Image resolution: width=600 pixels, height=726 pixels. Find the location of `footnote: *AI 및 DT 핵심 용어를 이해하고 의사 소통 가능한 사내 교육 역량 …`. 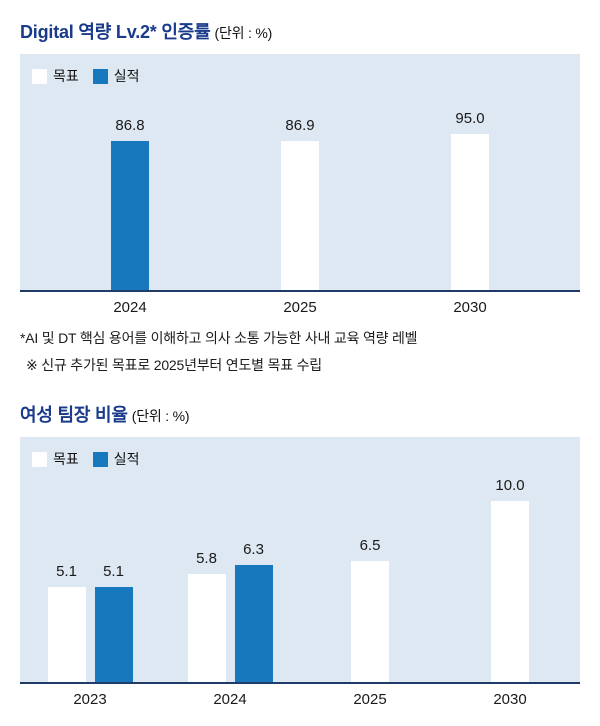

footnote: *AI 및 DT 핵심 용어를 이해하고 의사 소통 가능한 사내 교육 역량 … is located at coordinates (219, 338).